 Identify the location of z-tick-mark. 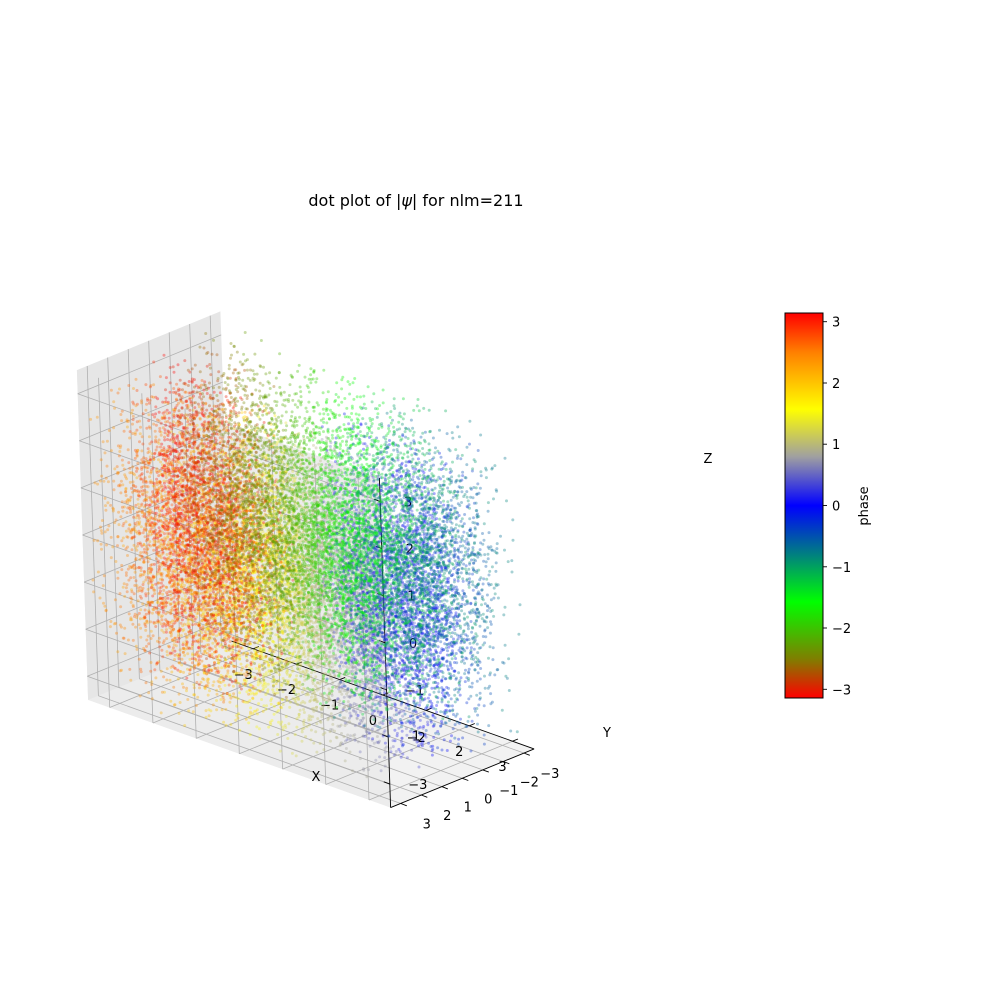
(380, 594).